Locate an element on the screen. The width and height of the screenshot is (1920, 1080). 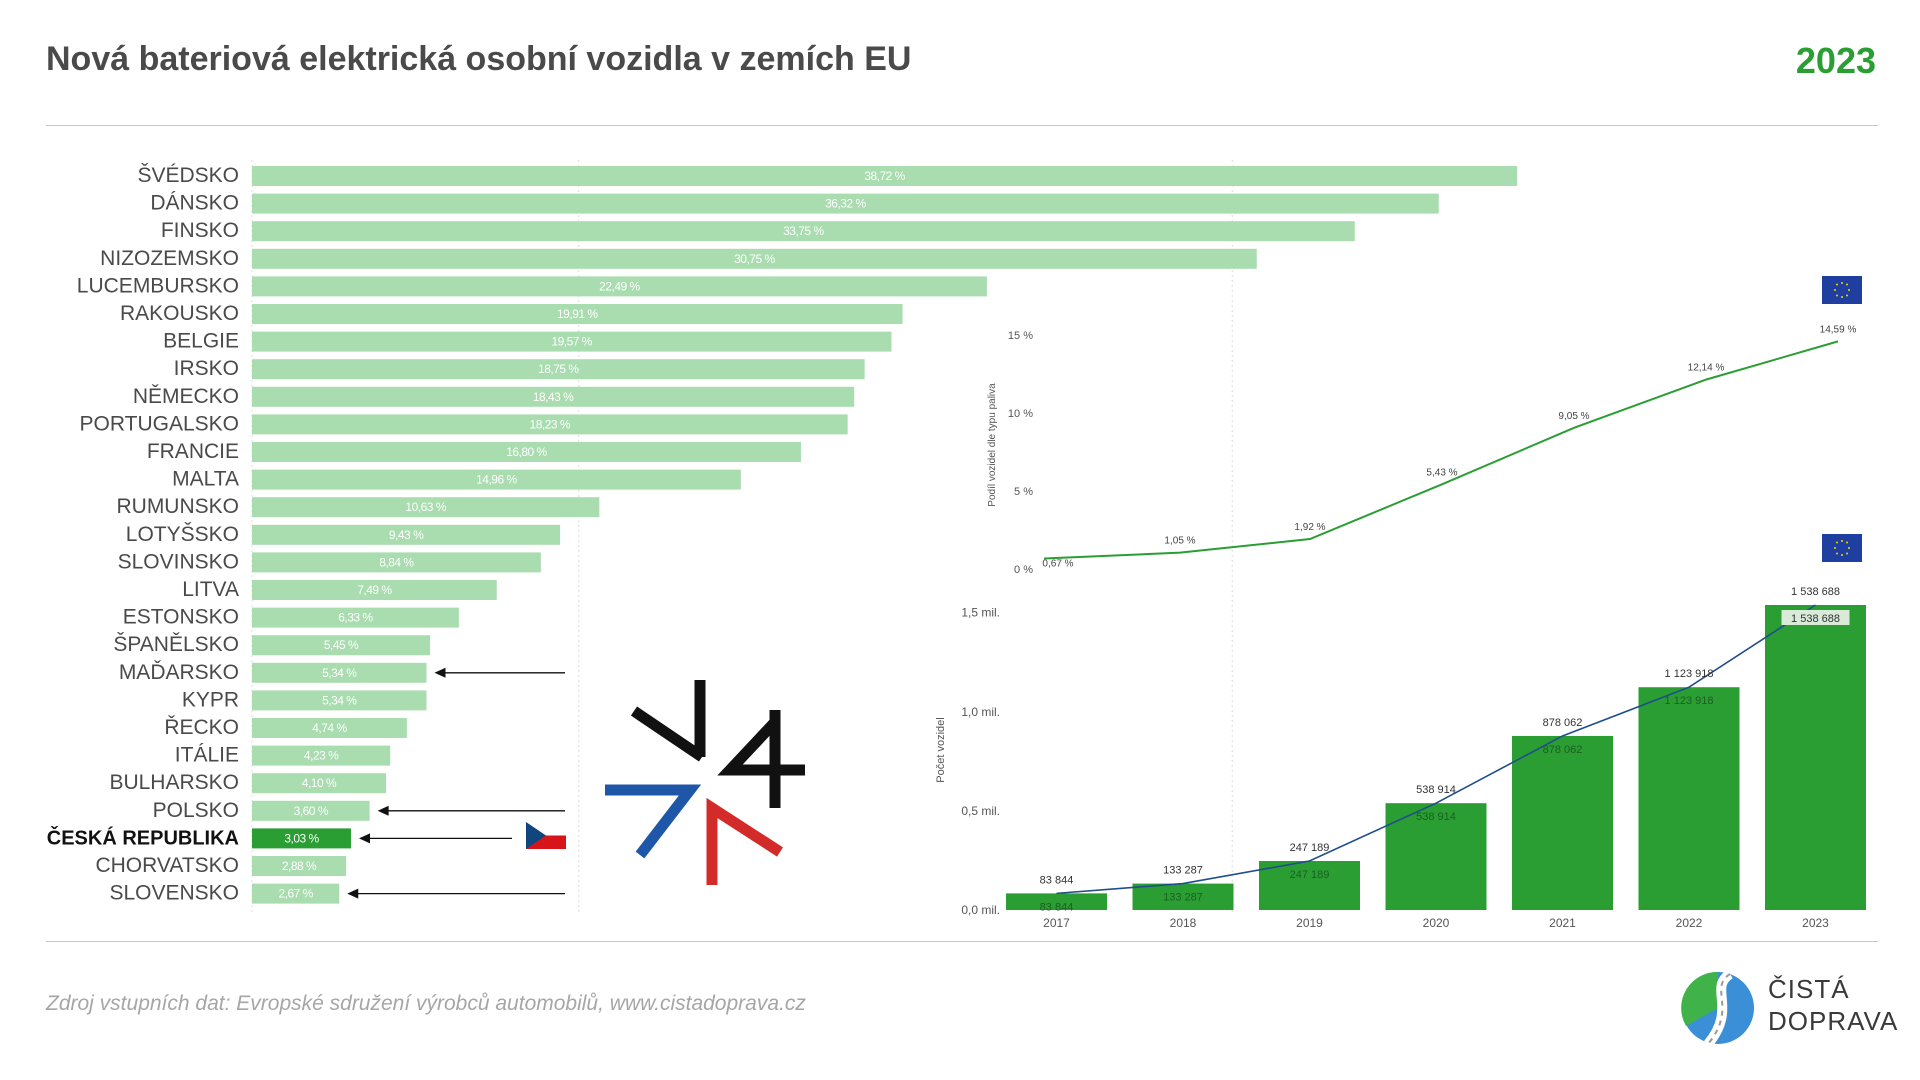
x-tick-label: 2022 is located at coordinates (1689, 923).